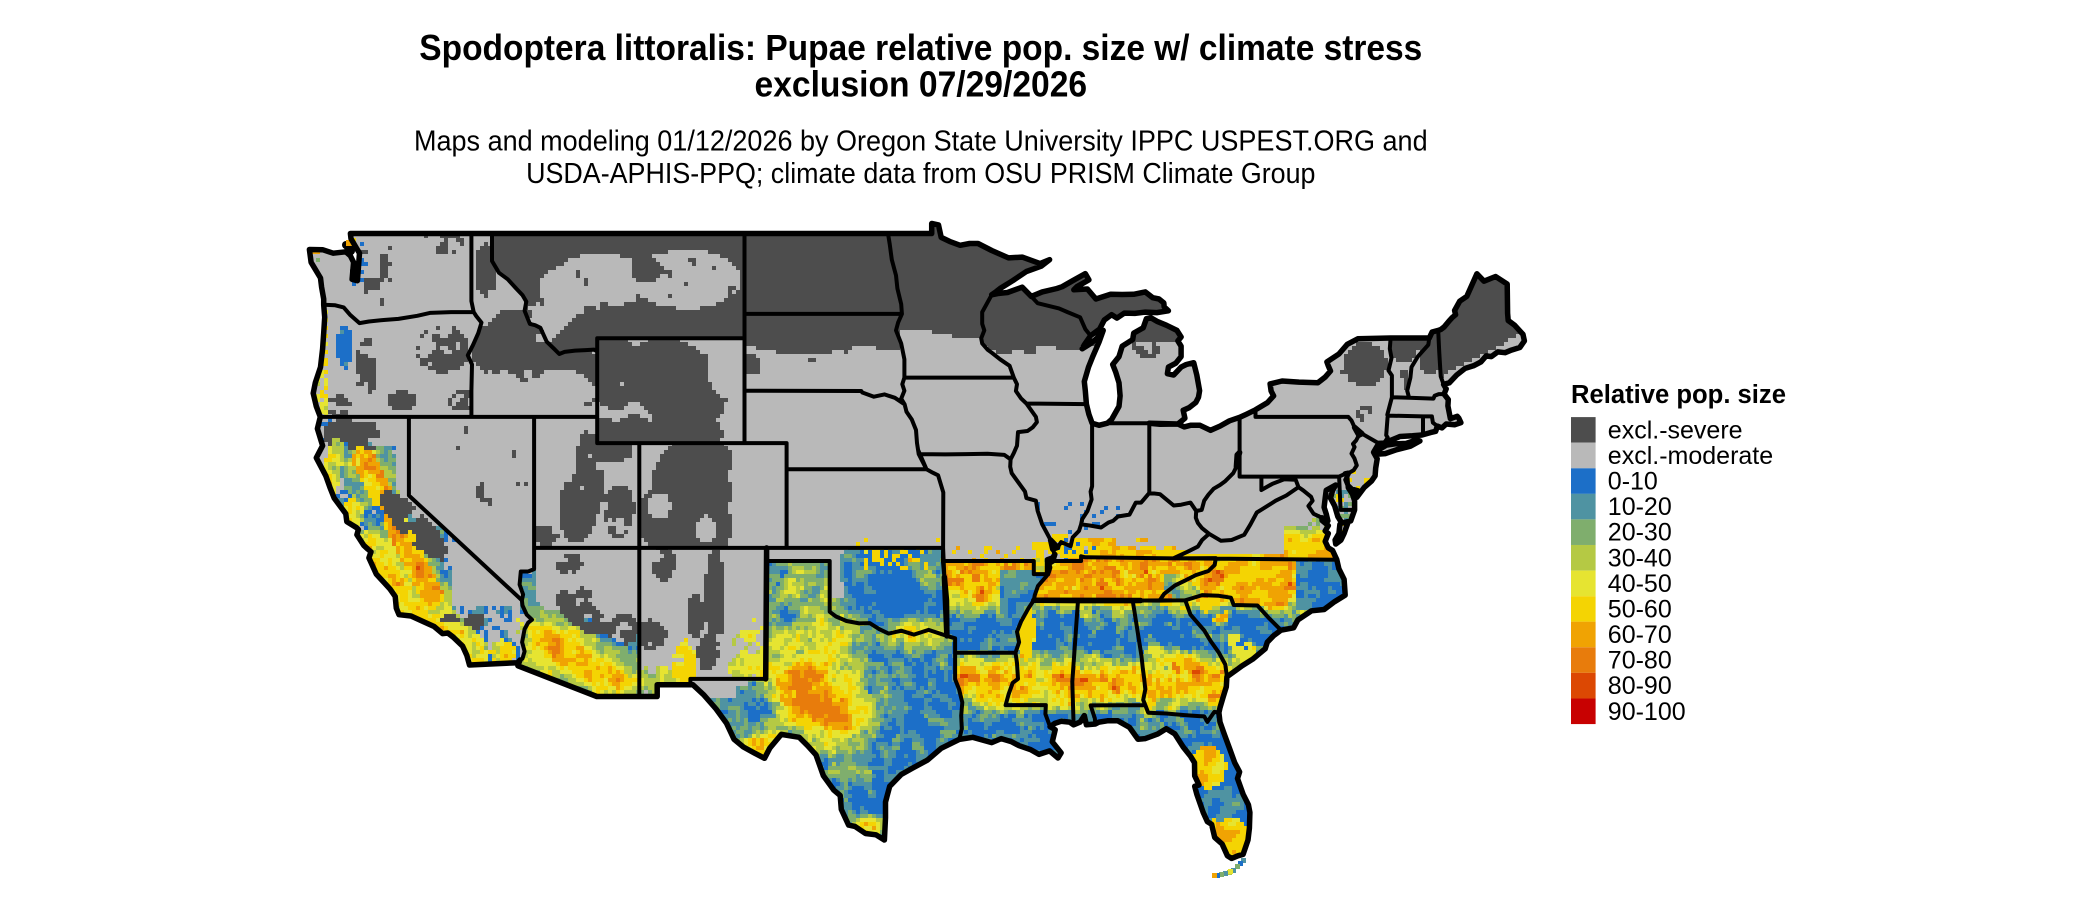 This screenshot has width=2100, height=897. Describe the element at coordinates (1647, 712) in the screenshot. I see `svg-text: 90-100` at that location.